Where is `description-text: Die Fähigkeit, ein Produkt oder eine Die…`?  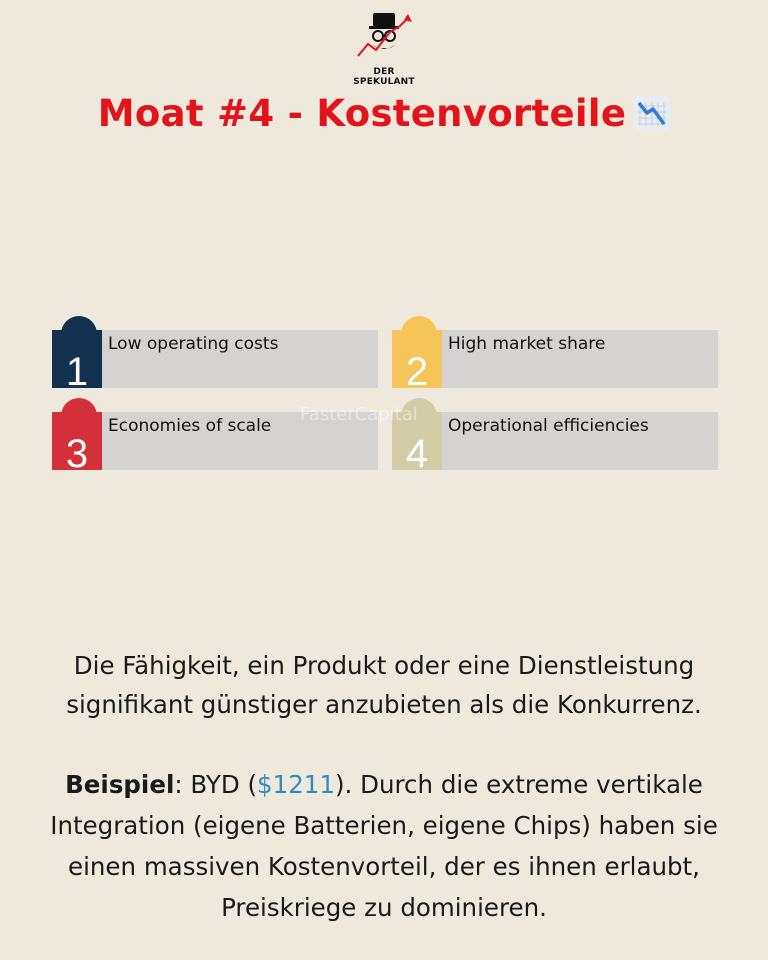
description-text: Die Fähigkeit, ein Produkt oder eine Die… is located at coordinates (384, 685).